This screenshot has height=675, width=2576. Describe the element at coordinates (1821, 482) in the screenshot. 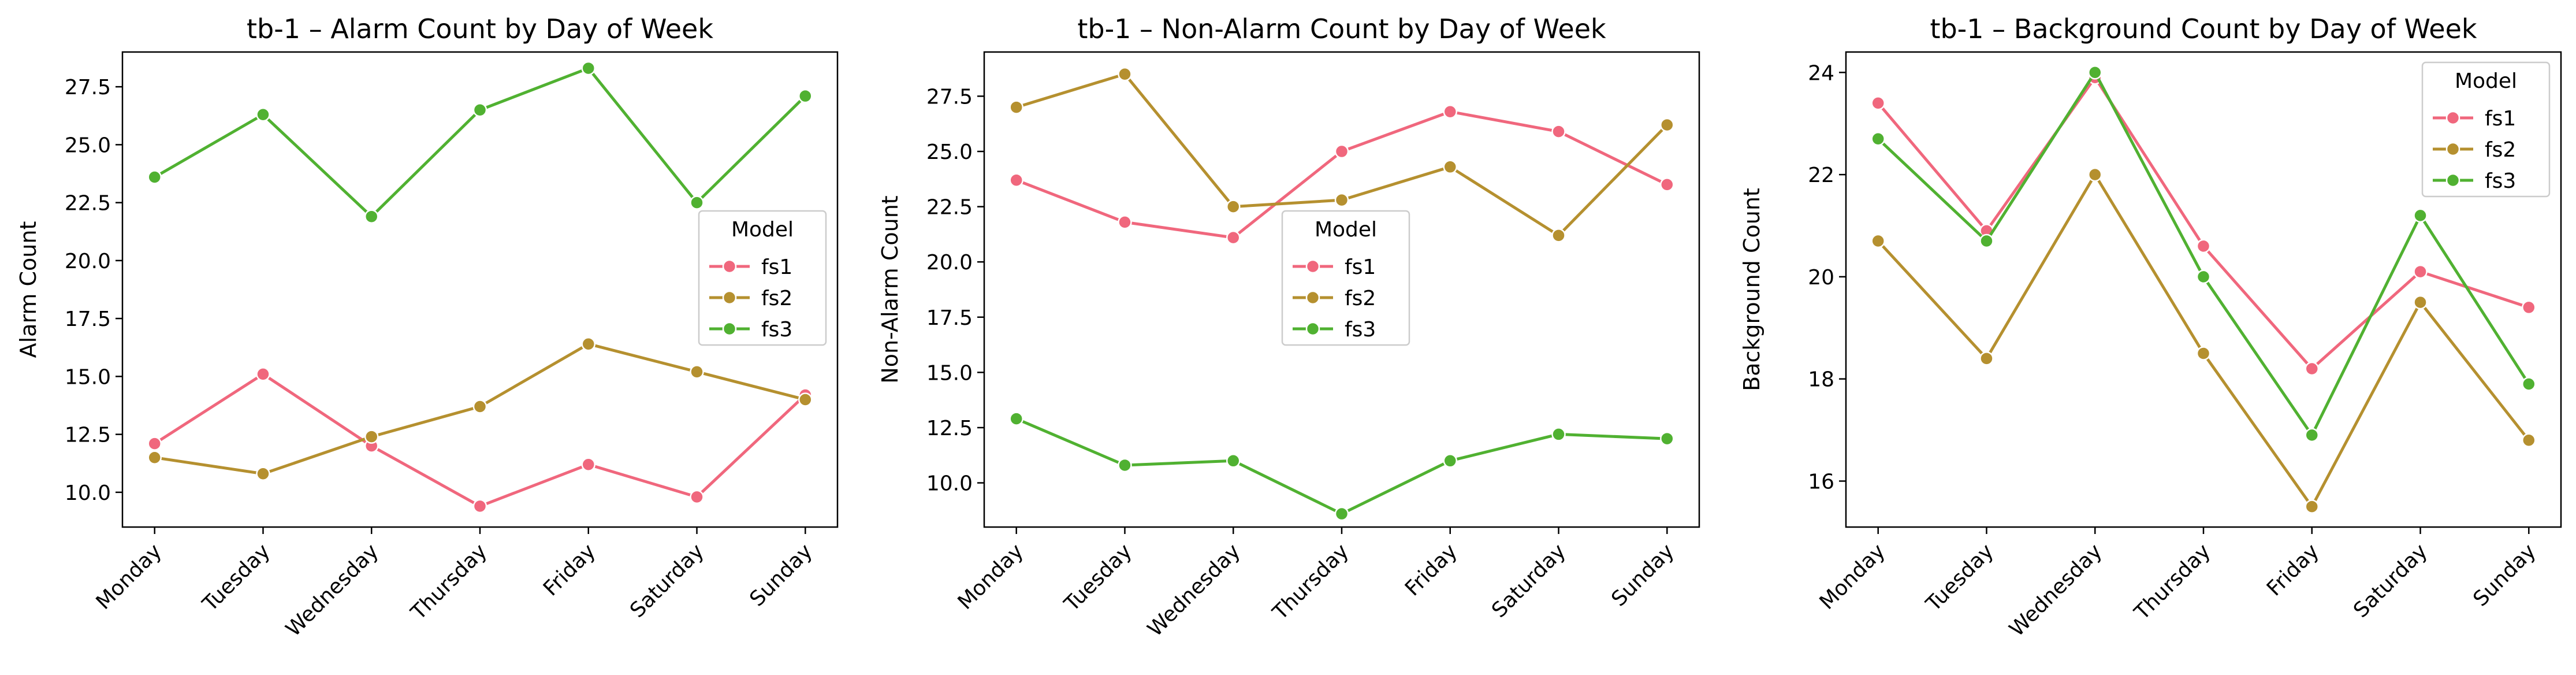

I see `y-tick-label: 16` at that location.